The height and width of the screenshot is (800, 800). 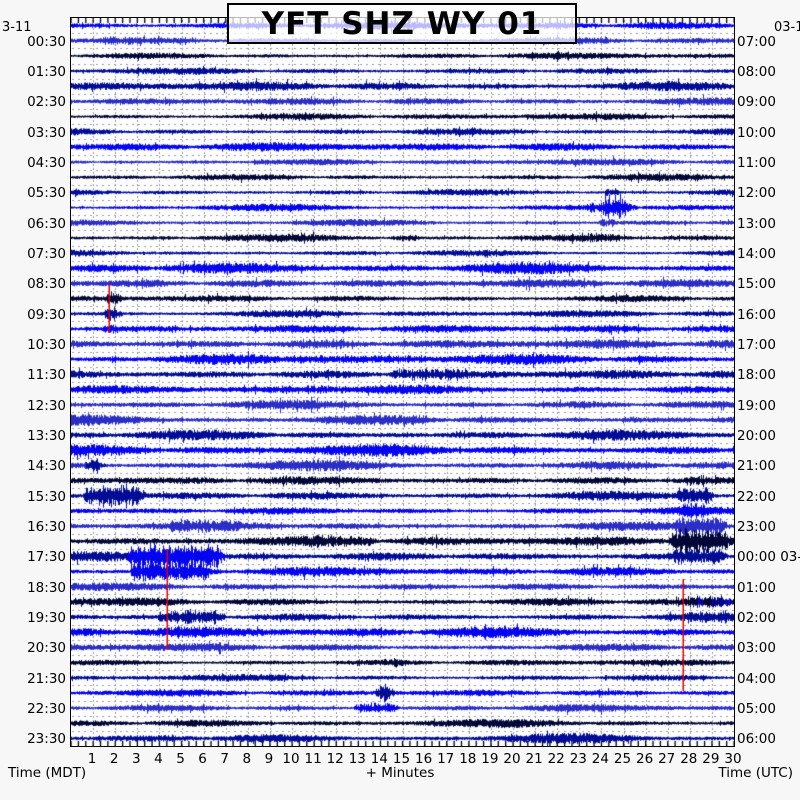 What do you see at coordinates (335, 759) in the screenshot?
I see `minute-tick-label: 12` at bounding box center [335, 759].